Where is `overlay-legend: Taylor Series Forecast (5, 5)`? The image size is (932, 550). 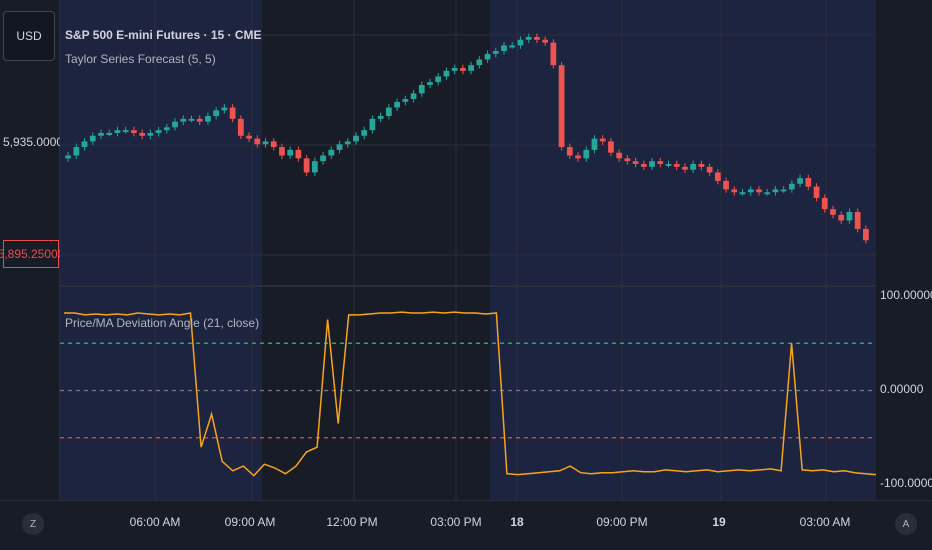
overlay-legend: Taylor Series Forecast (5, 5) is located at coordinates (140, 59).